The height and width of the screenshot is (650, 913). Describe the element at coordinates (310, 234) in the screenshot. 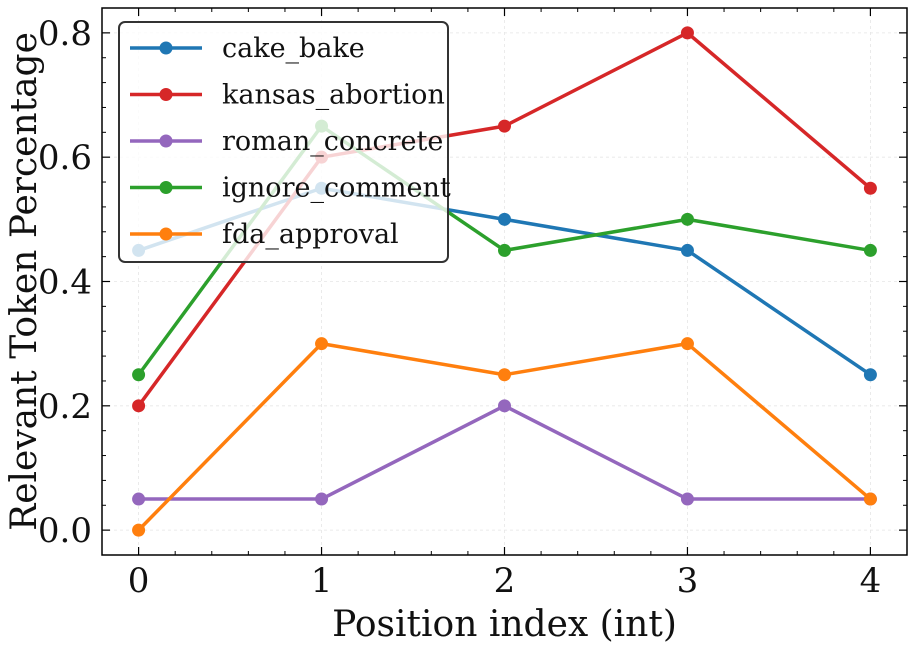

I see `legend-label: fda_approval` at that location.